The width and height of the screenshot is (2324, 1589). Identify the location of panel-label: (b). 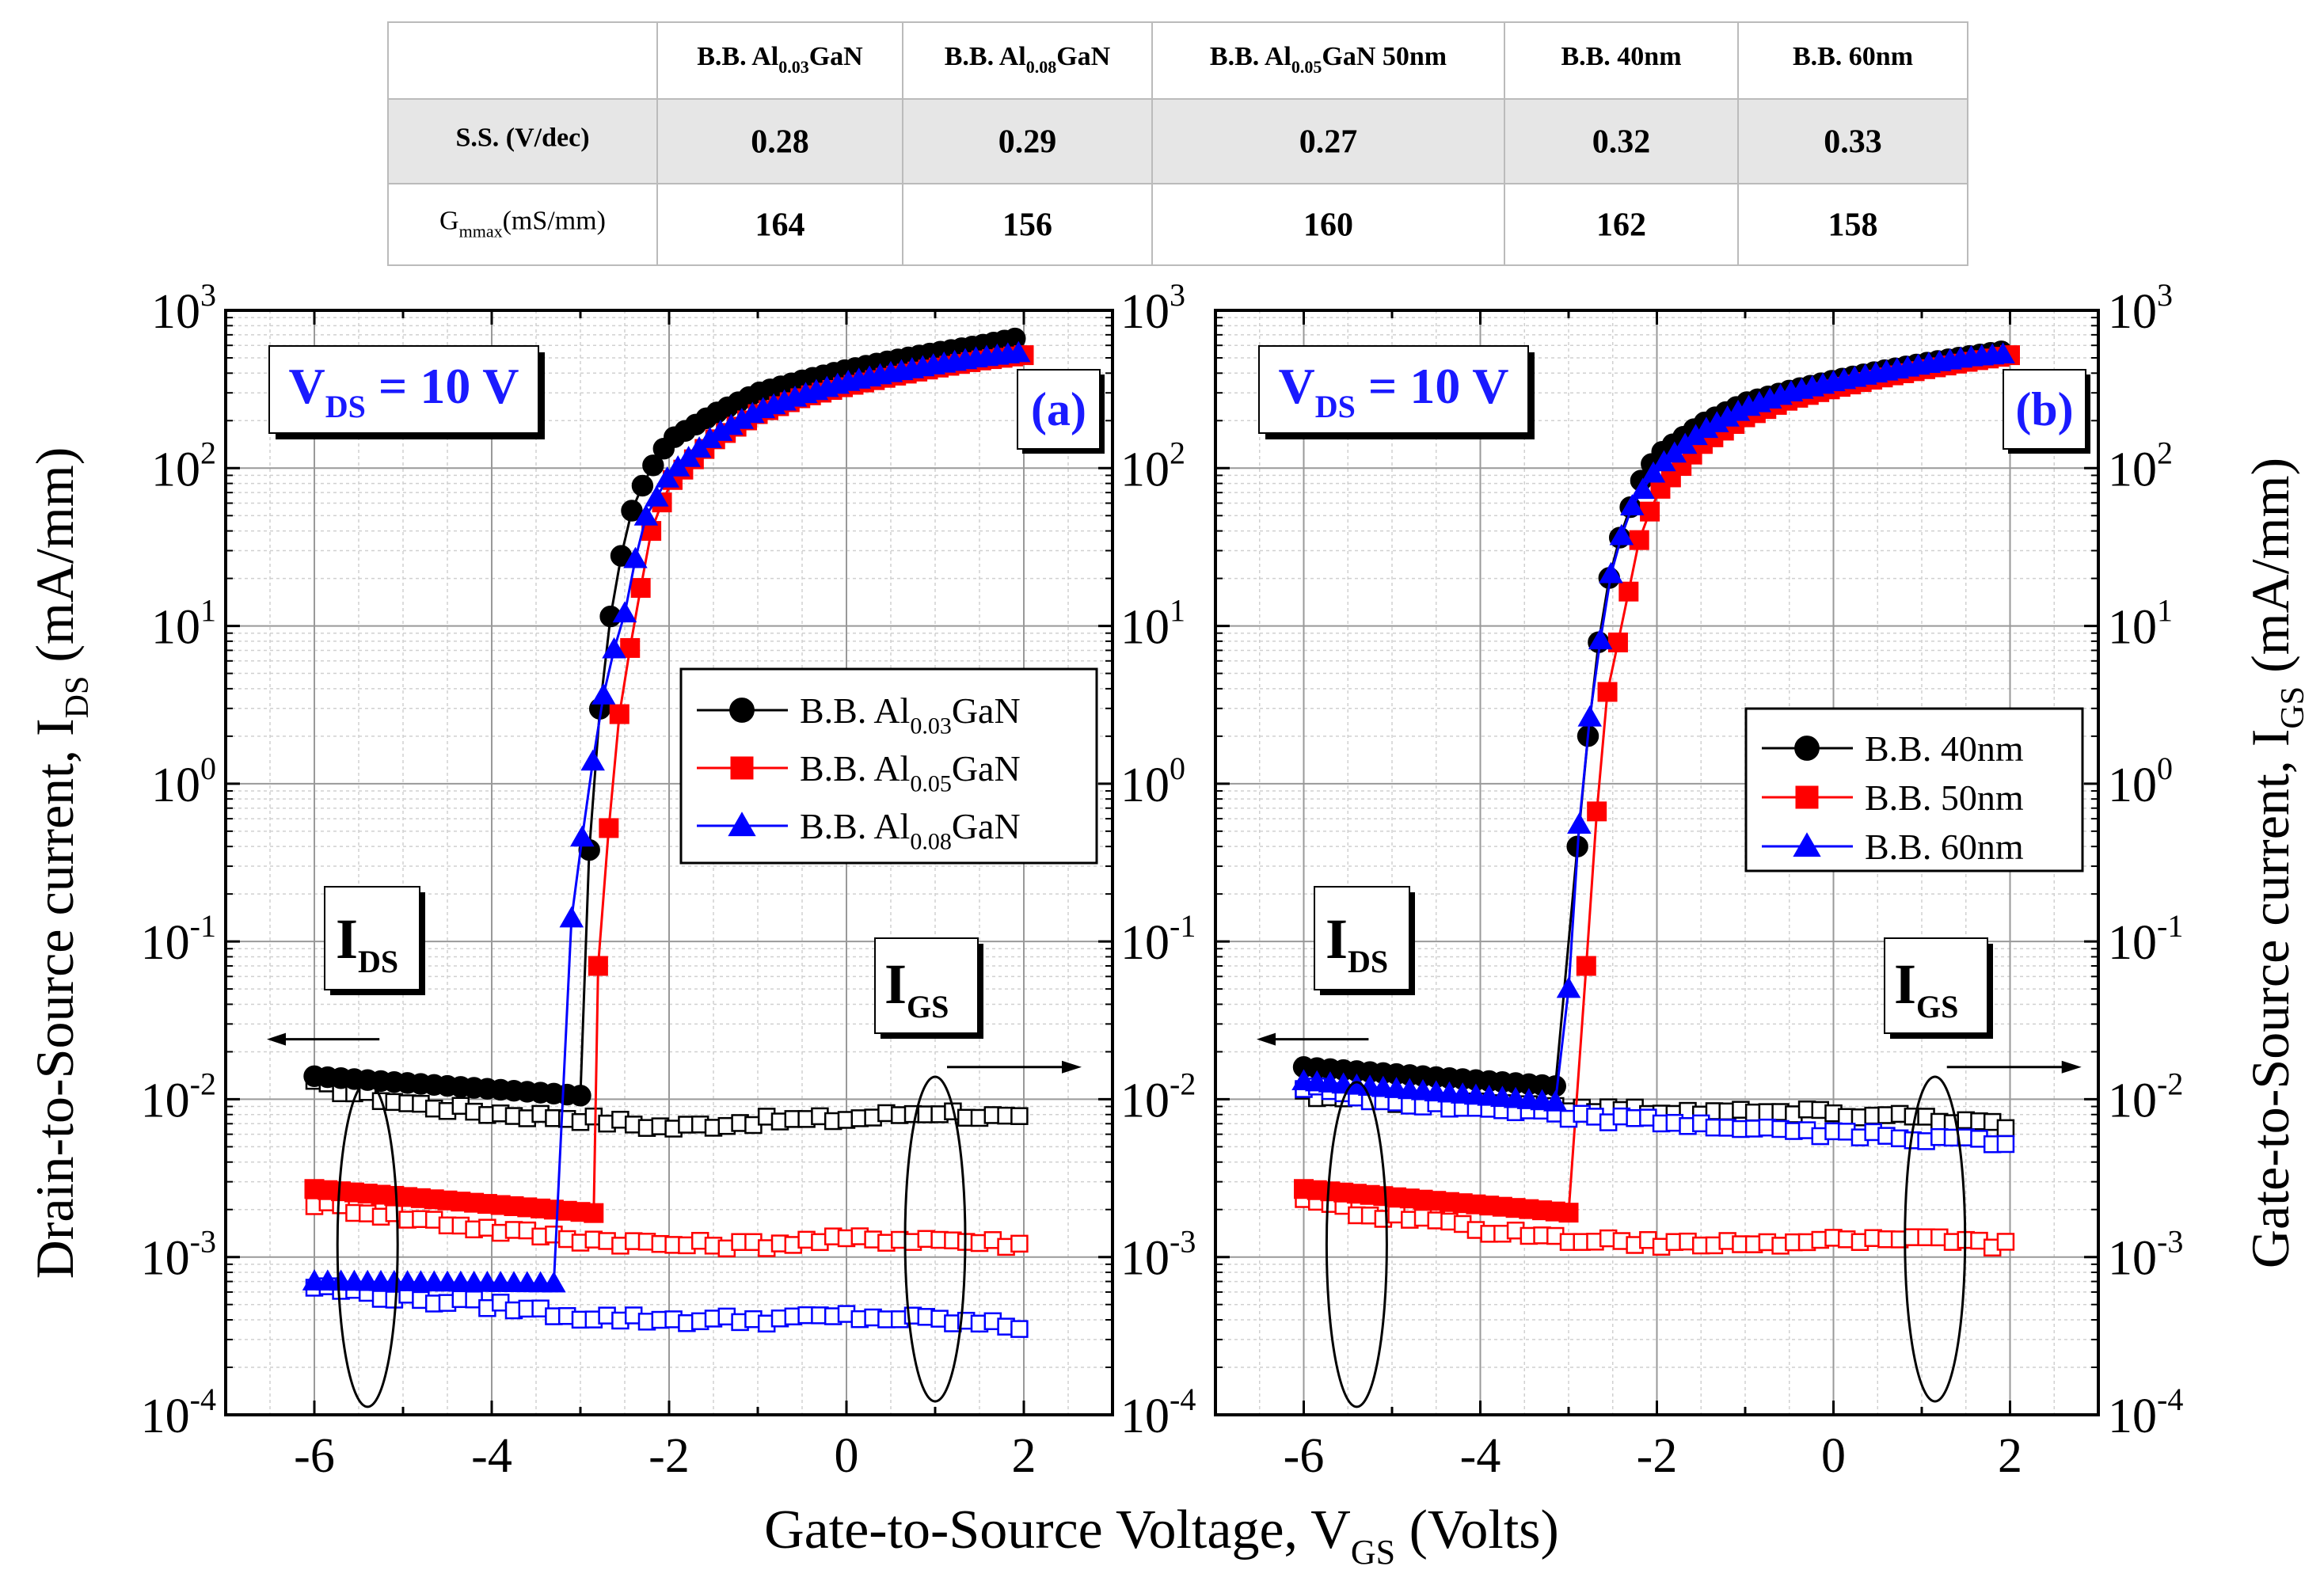
(2044, 409).